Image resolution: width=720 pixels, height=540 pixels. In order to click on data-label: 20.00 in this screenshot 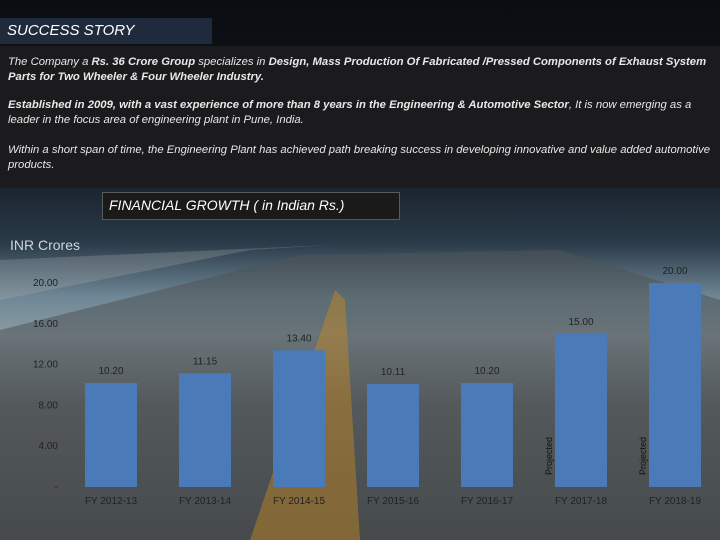, I will do `click(674, 271)`.